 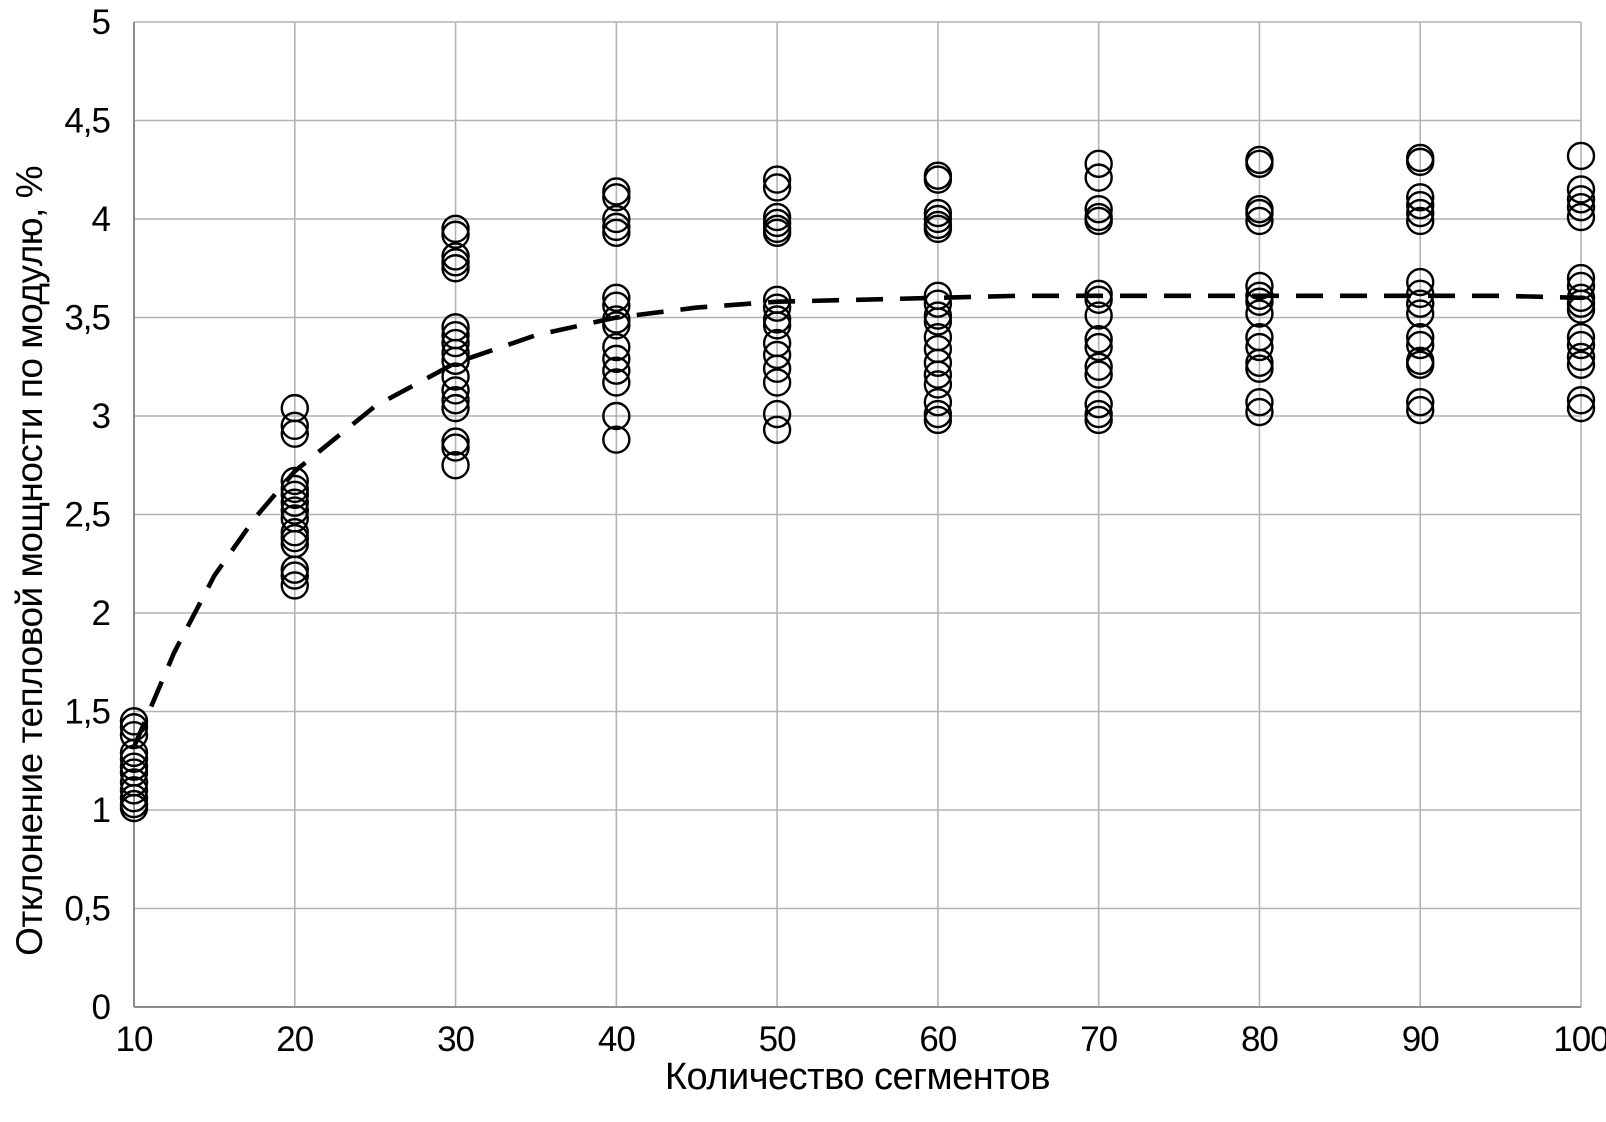 What do you see at coordinates (87, 121) in the screenshot?
I see `y-tick-label: 4,5` at bounding box center [87, 121].